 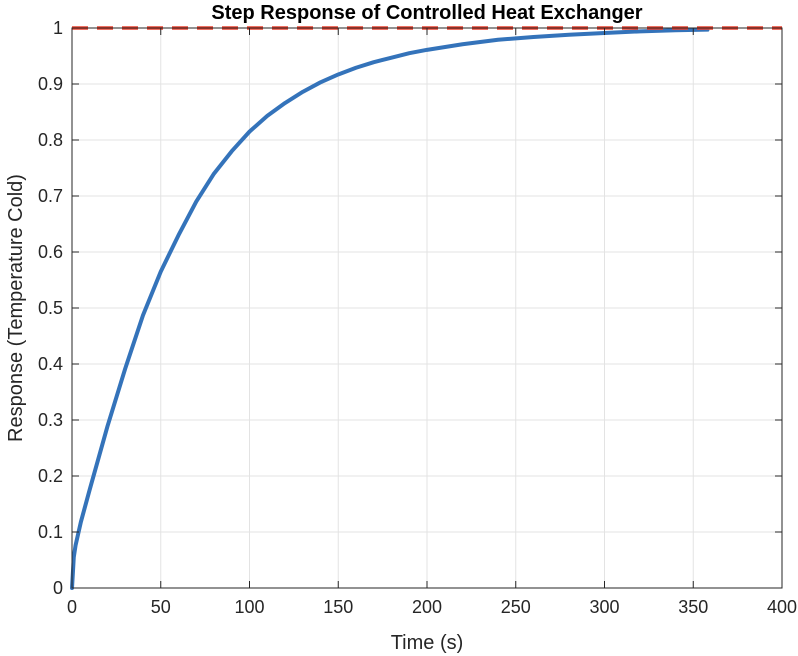 What do you see at coordinates (604, 607) in the screenshot?
I see `x-tick-label: 300` at bounding box center [604, 607].